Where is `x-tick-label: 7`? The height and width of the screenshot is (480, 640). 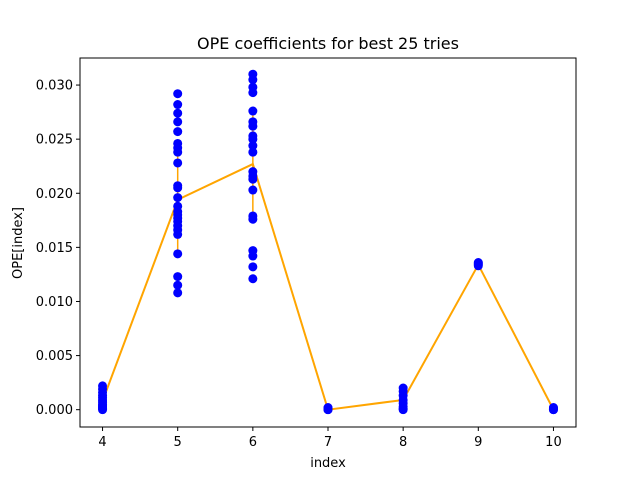
x-tick-label: 7 is located at coordinates (328, 442).